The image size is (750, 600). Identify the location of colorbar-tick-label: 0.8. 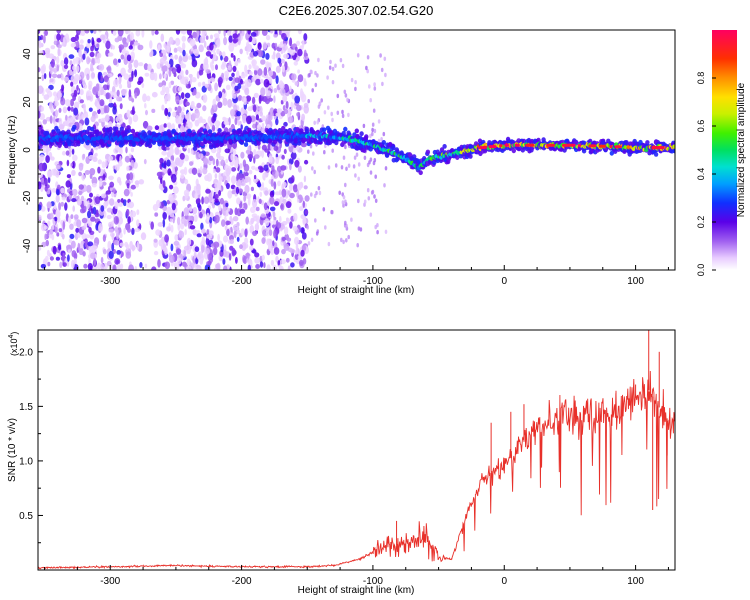
(701, 78).